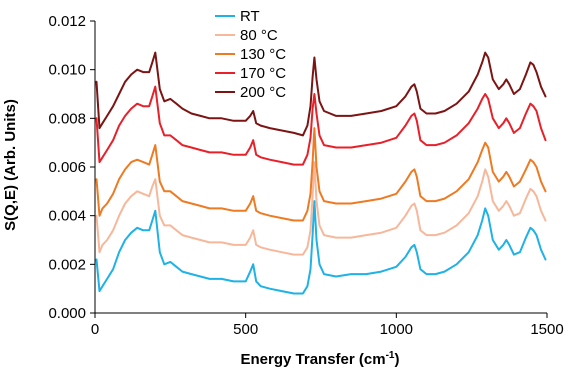  What do you see at coordinates (67, 21) in the screenshot?
I see `y-tick-label: 0.012` at bounding box center [67, 21].